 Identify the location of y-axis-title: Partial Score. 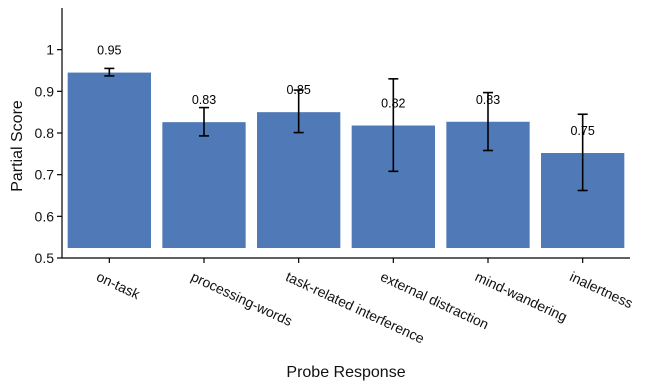
(17, 146).